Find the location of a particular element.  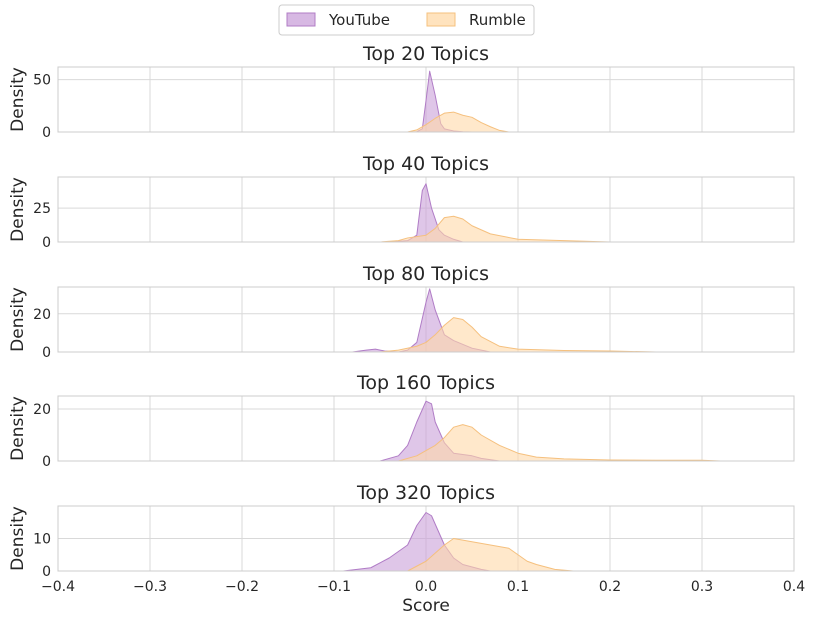

x-tick-label: −0.4 is located at coordinates (58, 587).